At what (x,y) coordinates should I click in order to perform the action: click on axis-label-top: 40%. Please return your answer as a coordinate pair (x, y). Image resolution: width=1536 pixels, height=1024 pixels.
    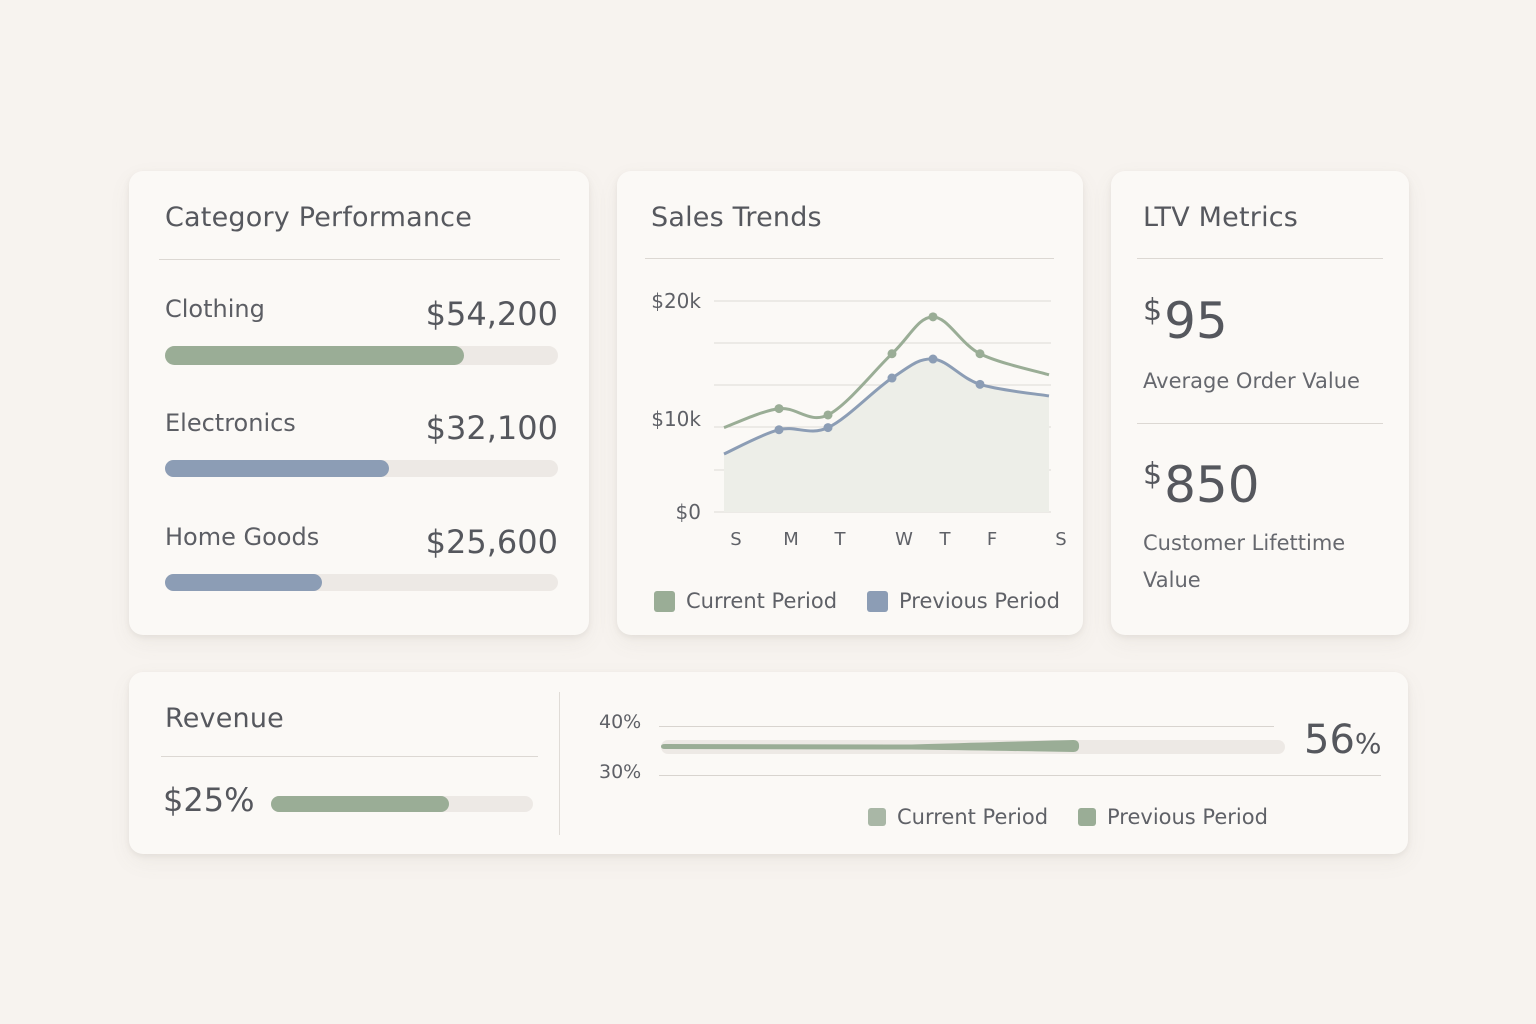
    Looking at the image, I should click on (620, 722).